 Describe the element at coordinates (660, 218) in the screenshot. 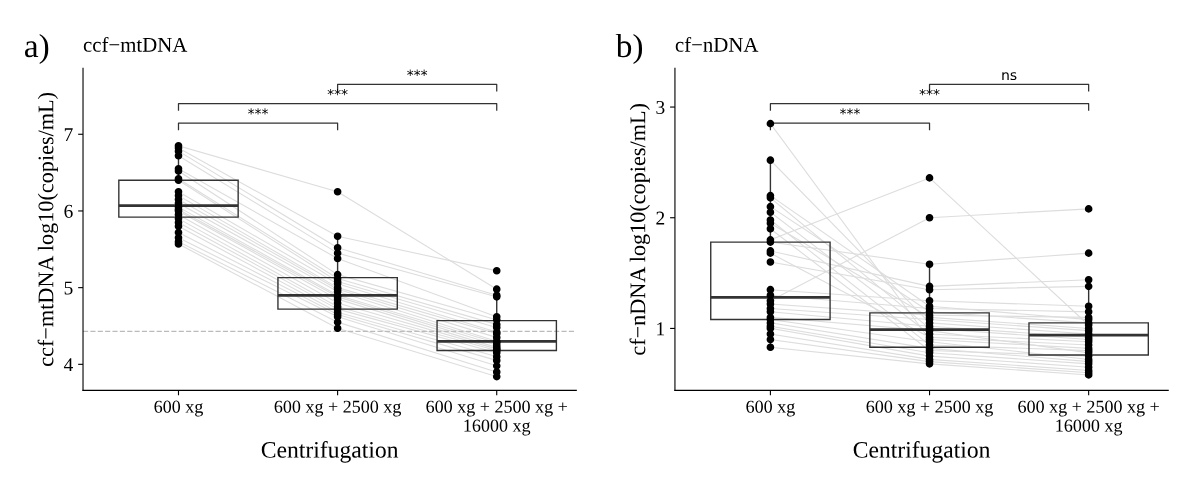

I see `y-tick-label: 2` at that location.